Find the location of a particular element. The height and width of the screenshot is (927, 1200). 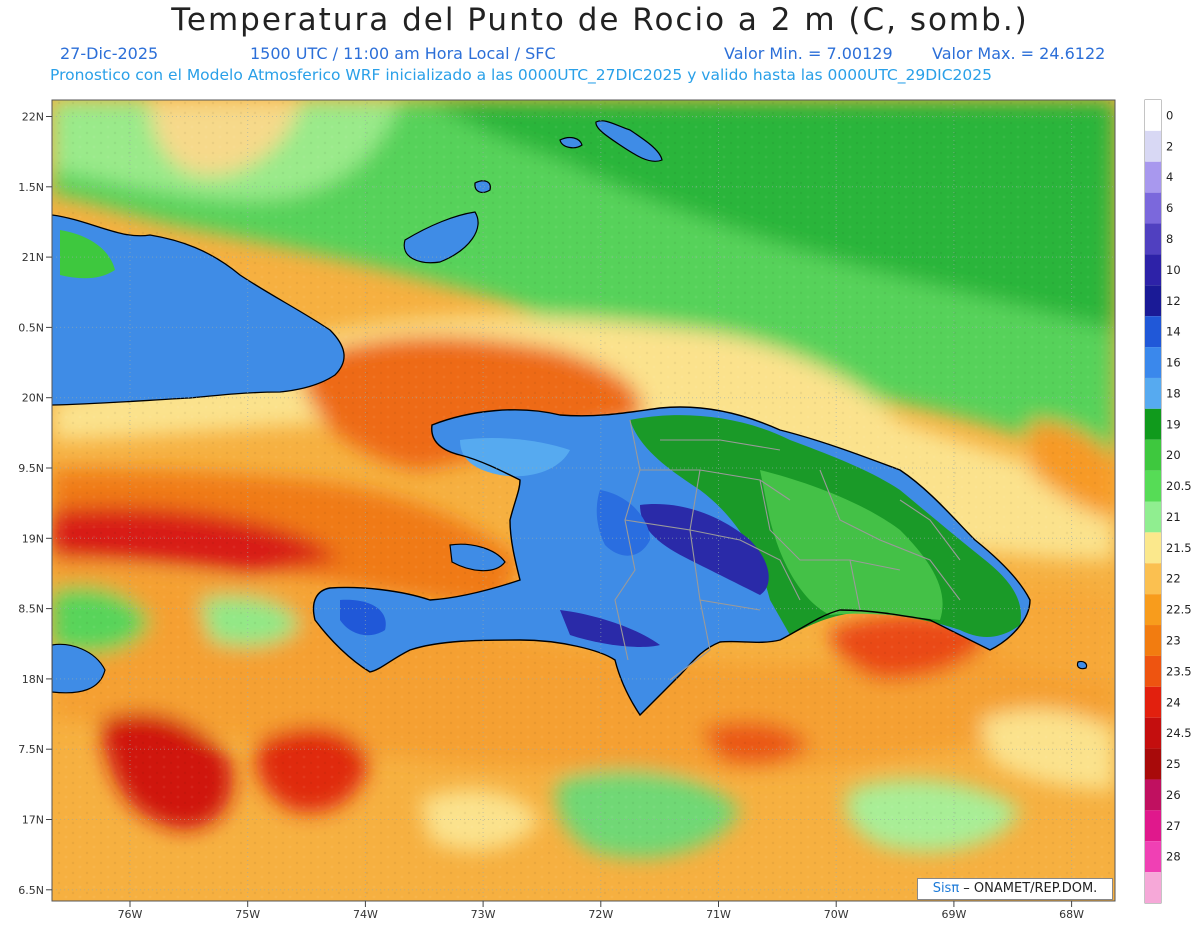

forecast-time: 1500 UTC / 11:00 am Hora Local / SFC is located at coordinates (403, 53).